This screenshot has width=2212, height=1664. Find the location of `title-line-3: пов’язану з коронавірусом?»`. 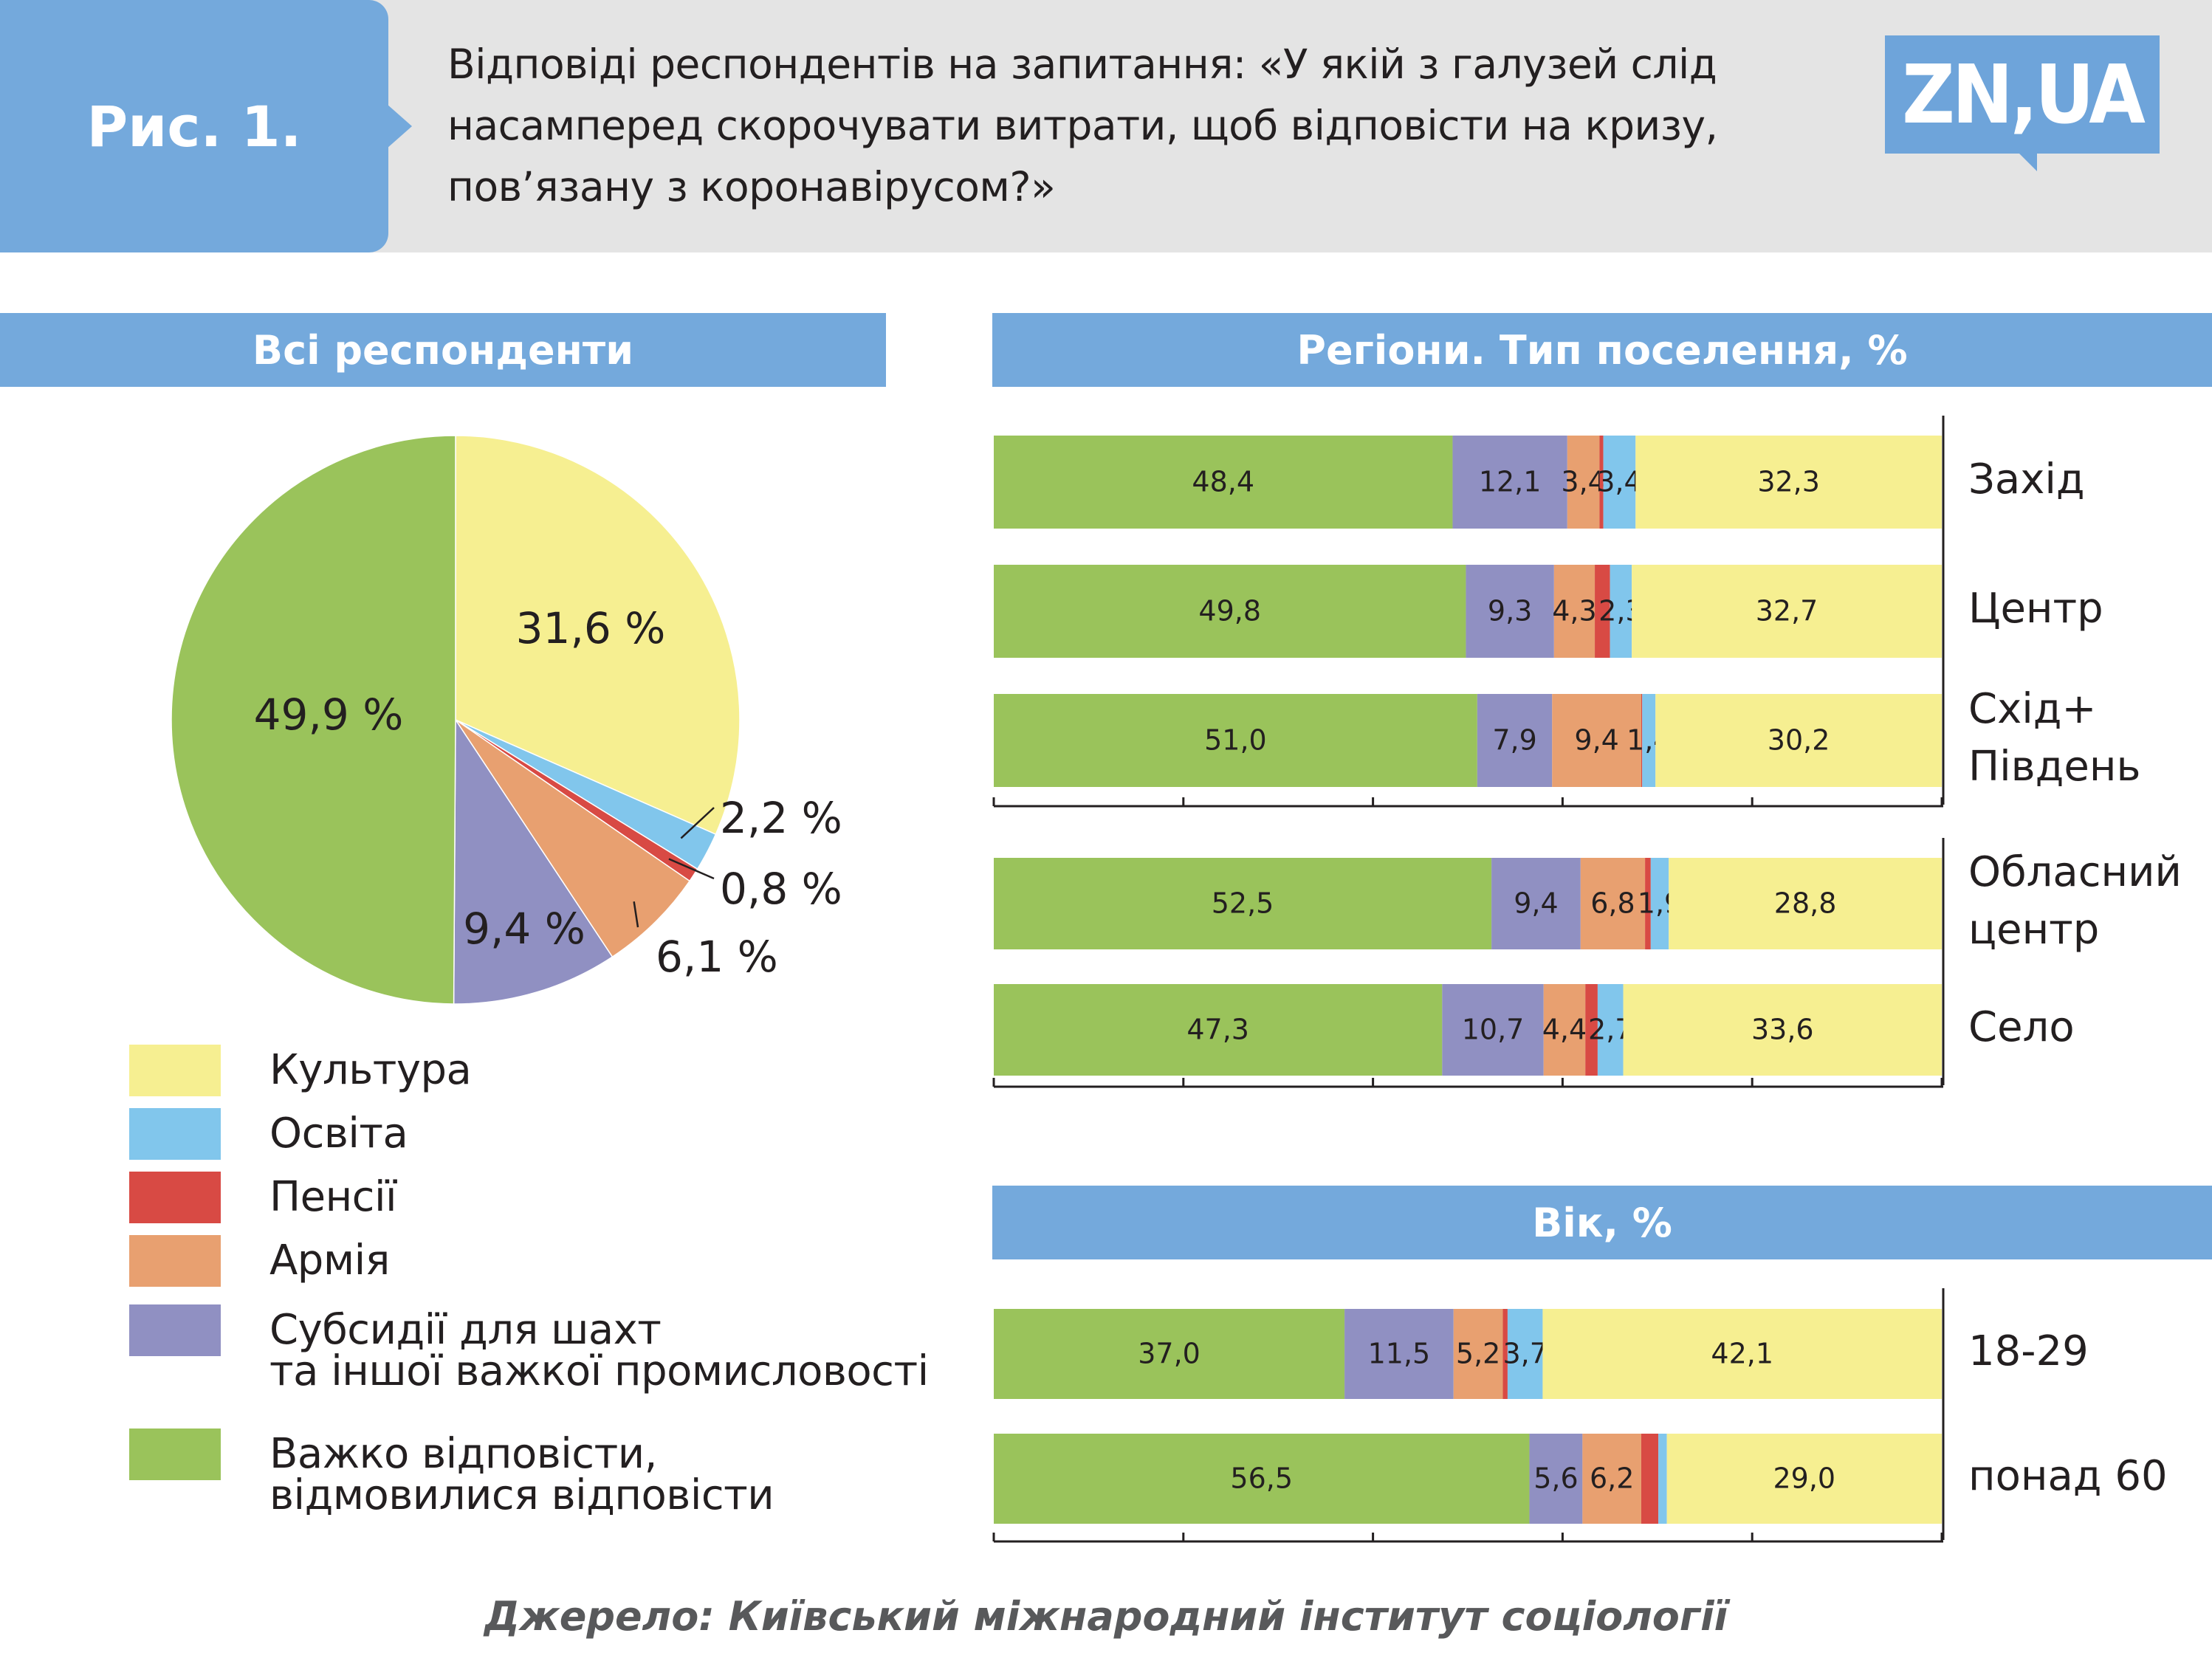

title-line-3: пов’язану з коронавірусом?» is located at coordinates (751, 186).